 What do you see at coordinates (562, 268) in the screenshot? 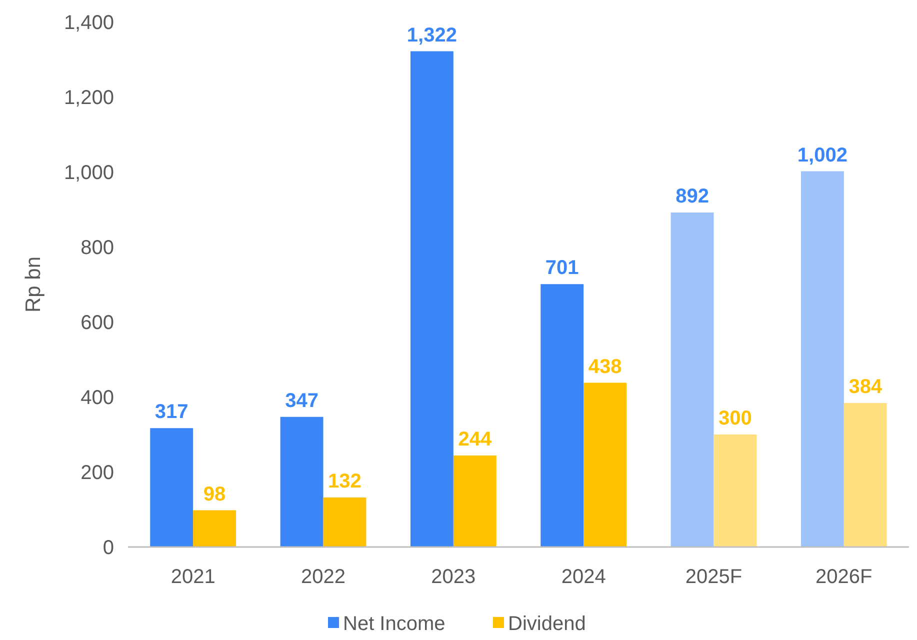
I see `data-label: 701` at bounding box center [562, 268].